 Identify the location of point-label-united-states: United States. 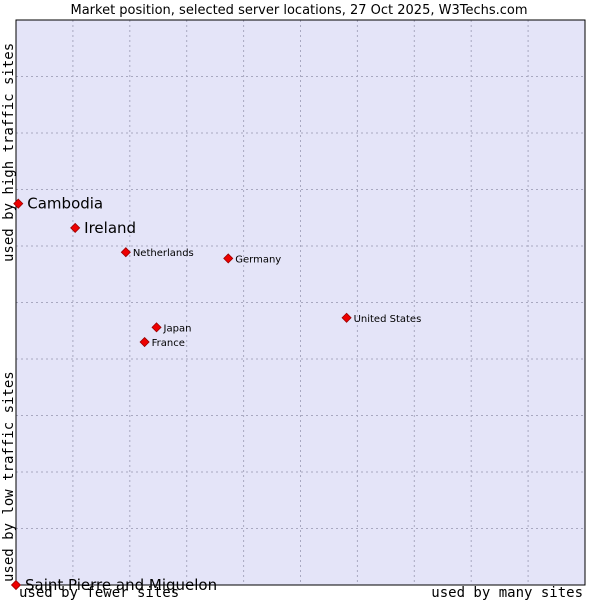
(388, 319).